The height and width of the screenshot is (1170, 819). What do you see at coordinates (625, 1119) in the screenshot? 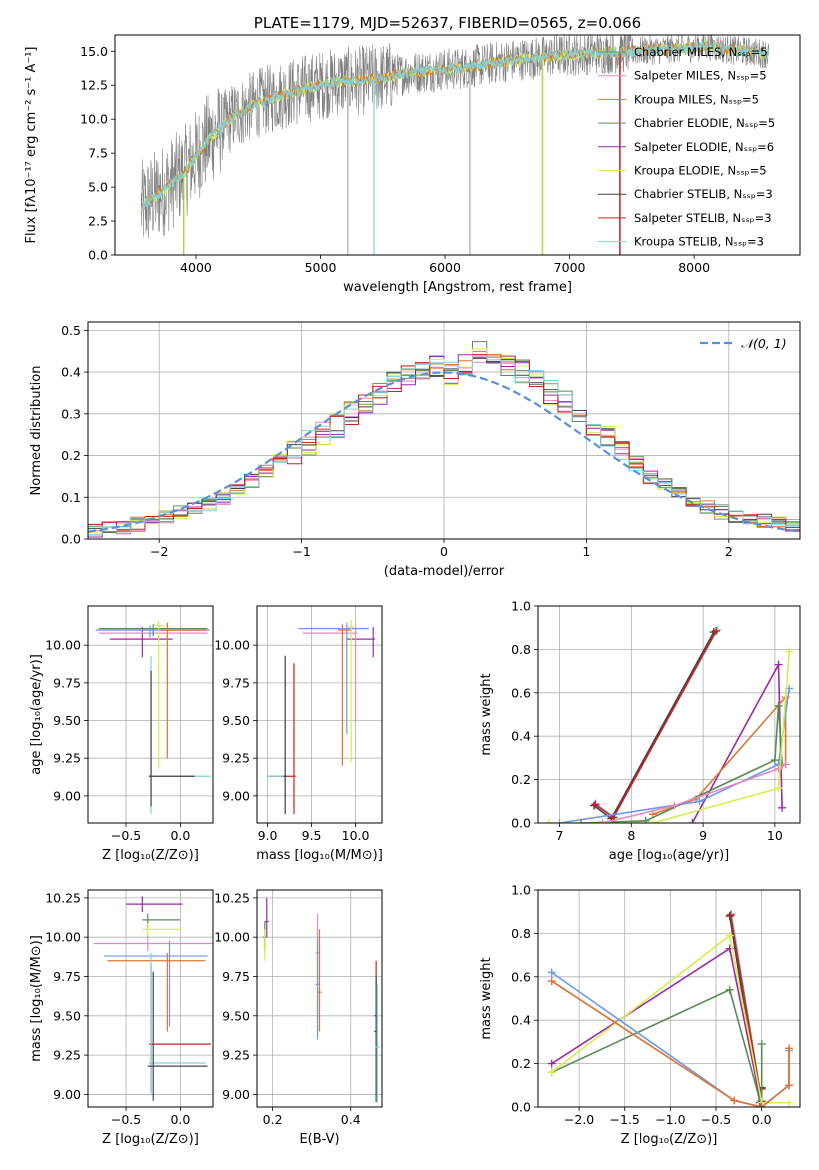
I see `x-tick-label: −1.5` at bounding box center [625, 1119].